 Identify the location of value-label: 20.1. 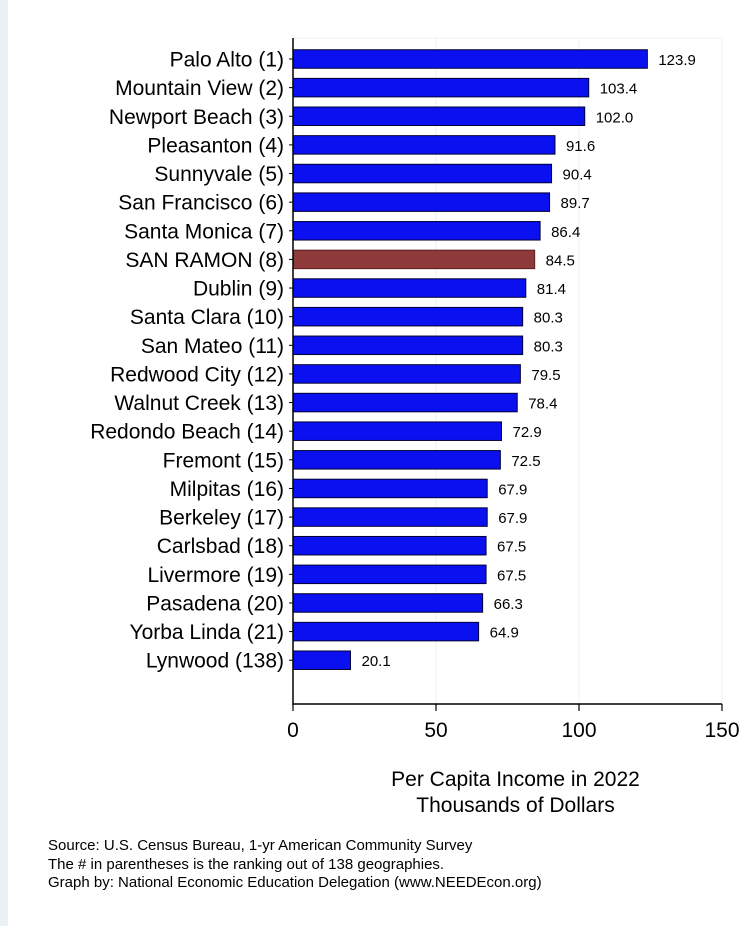
(375, 661).